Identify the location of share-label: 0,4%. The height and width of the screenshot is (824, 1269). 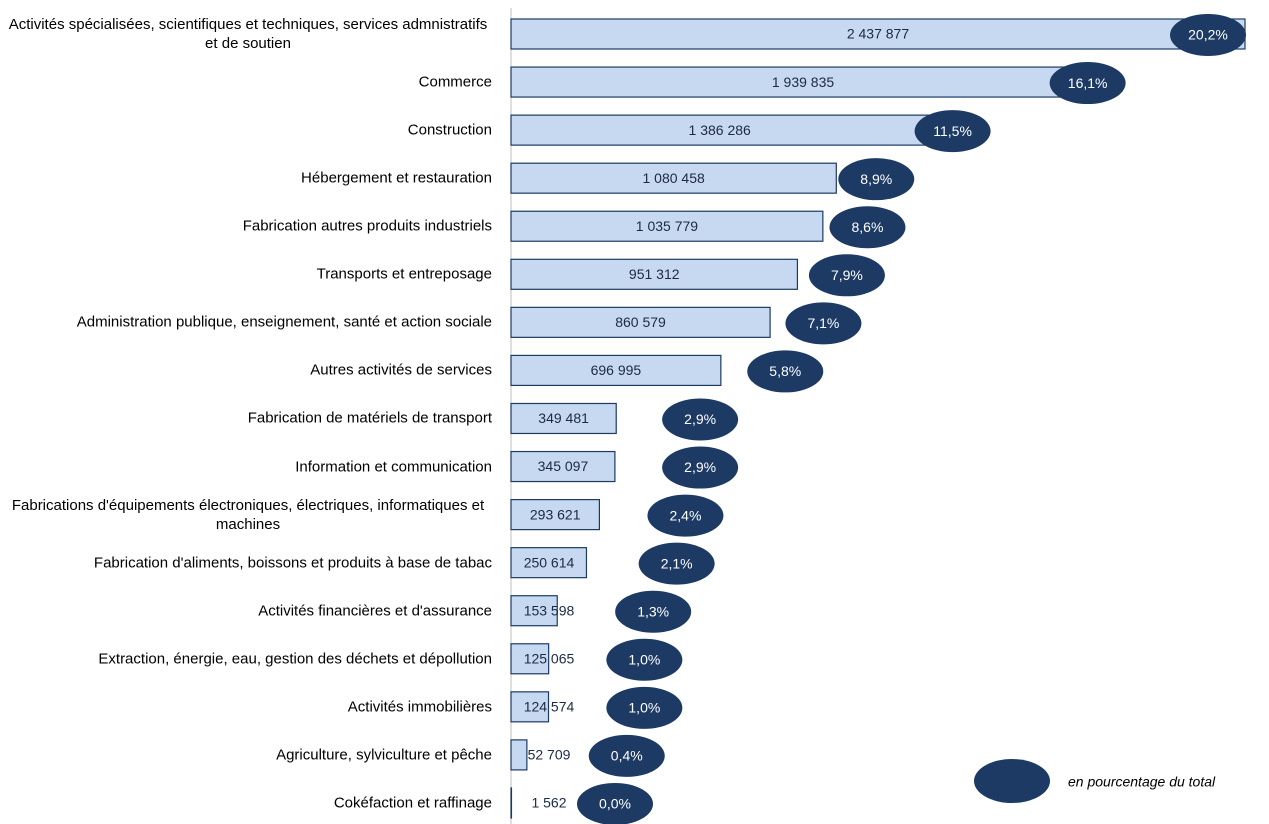
(627, 756).